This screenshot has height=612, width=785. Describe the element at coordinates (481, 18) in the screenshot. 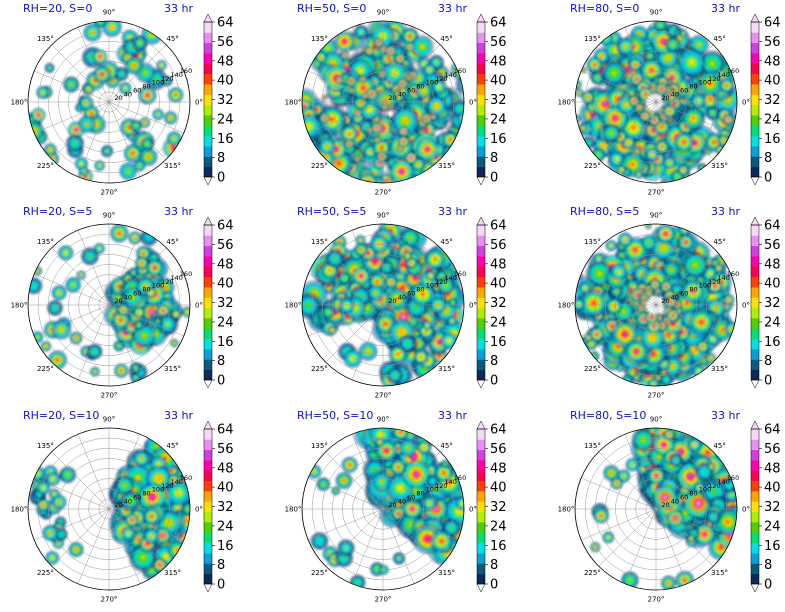

I see `colorbar-extend-high` at that location.